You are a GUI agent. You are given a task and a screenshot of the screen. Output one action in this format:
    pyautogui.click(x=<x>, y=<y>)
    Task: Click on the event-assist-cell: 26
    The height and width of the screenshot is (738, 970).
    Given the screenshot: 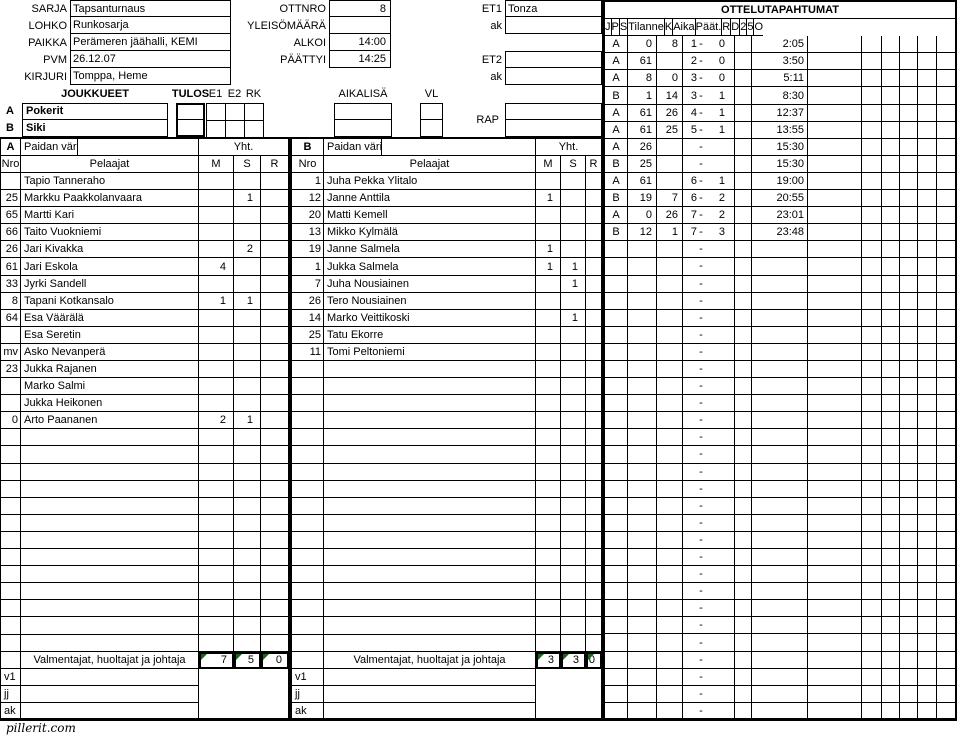 What is the action you would take?
    pyautogui.click(x=670, y=216)
    